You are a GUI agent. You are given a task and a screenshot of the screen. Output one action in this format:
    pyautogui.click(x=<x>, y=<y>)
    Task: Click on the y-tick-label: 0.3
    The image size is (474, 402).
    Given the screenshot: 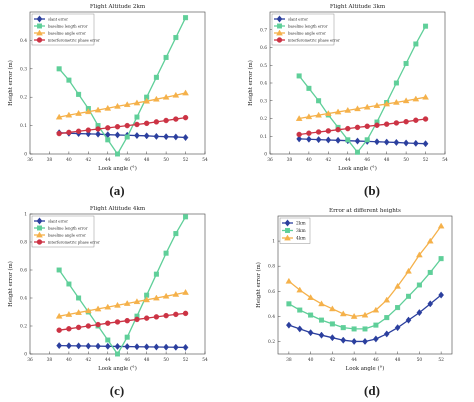 What is the action you would take?
    pyautogui.click(x=23, y=69)
    